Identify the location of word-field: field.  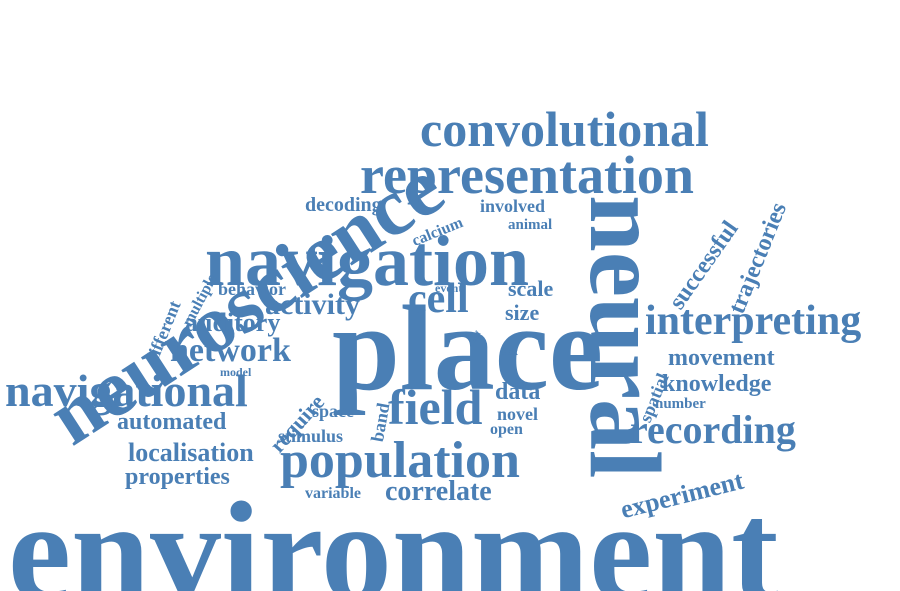
(435, 407).